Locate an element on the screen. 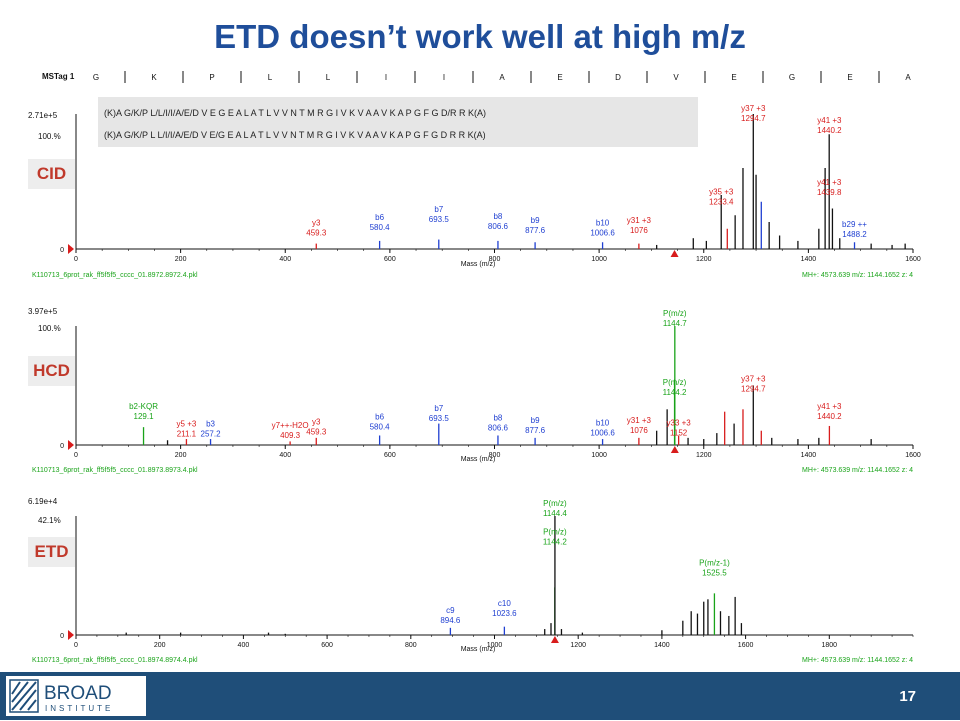  slide-title: ETD doesn’t work well at high m/z is located at coordinates (480, 36).